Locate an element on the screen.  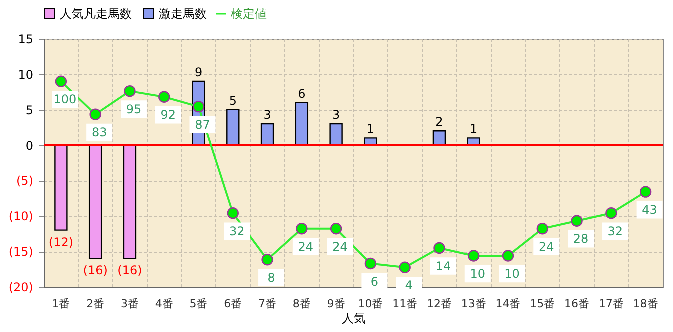
data-label: 9 is located at coordinates (198, 73).